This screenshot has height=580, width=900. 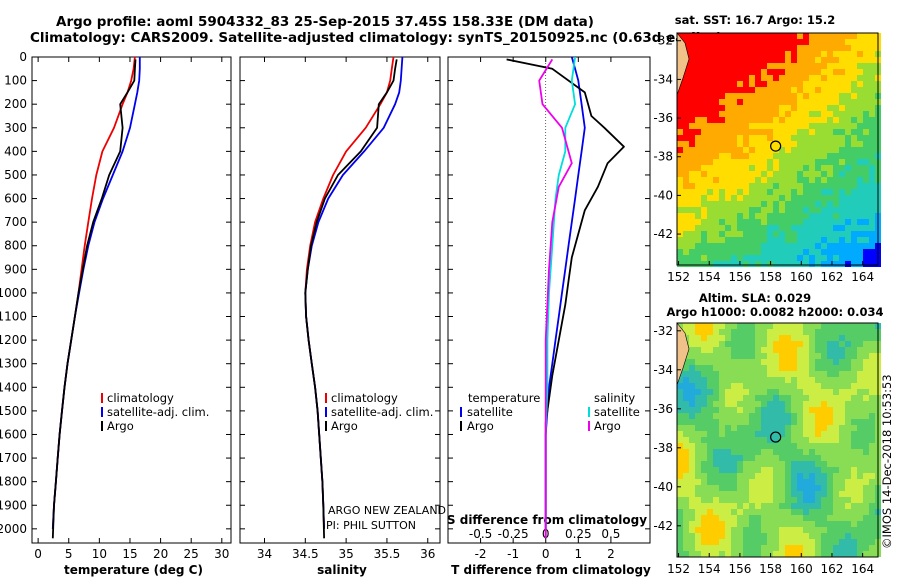 What do you see at coordinates (801, 277) in the screenshot?
I see `map-x-tick-label: 160` at bounding box center [801, 277].